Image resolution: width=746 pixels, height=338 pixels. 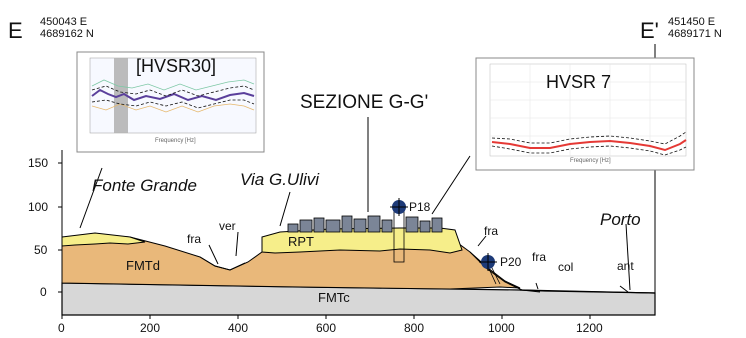 What do you see at coordinates (144, 185) in the screenshot?
I see `place-fonte-grande: Fonte Grande` at bounding box center [144, 185].